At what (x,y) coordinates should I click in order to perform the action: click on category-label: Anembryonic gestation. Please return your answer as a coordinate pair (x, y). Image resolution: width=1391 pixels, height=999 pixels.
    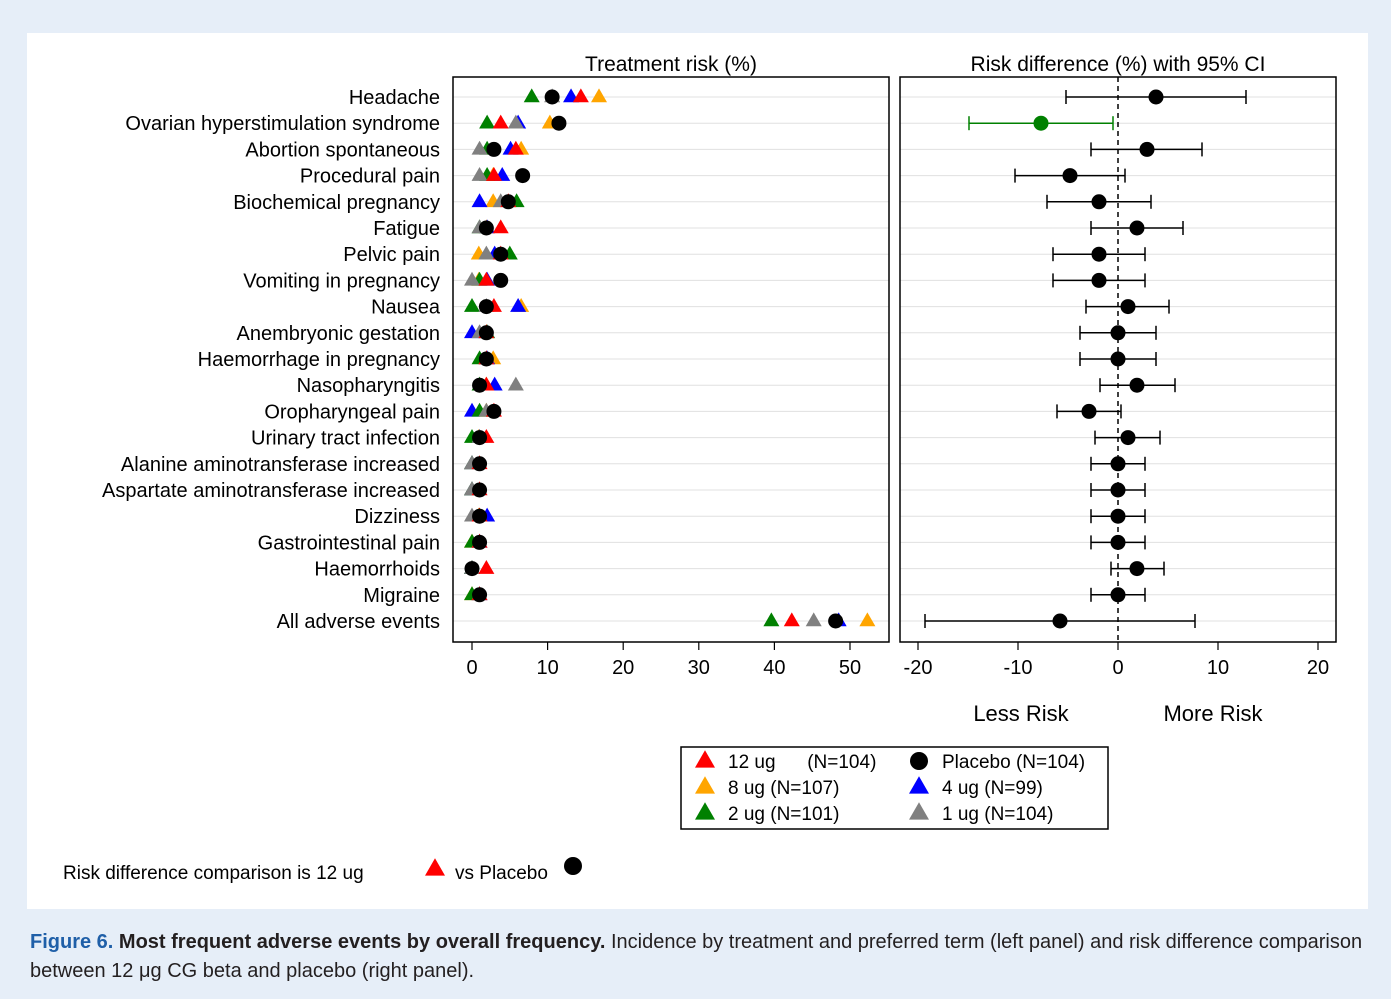
    Looking at the image, I should click on (338, 334).